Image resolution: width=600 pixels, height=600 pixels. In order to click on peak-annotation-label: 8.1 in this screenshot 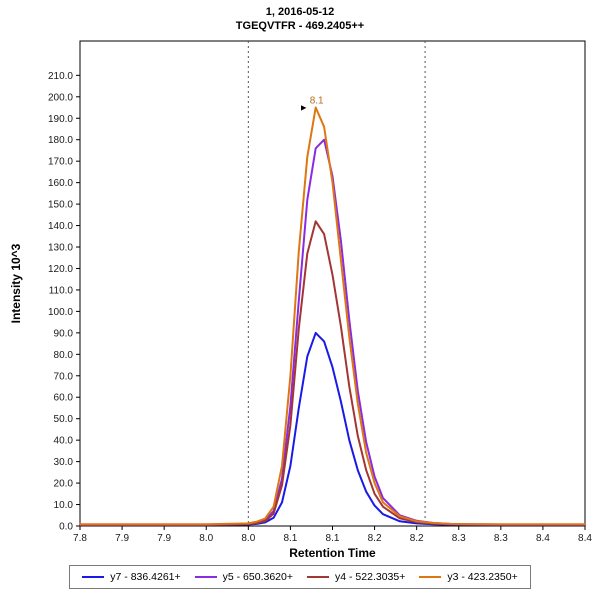, I will do `click(317, 101)`.